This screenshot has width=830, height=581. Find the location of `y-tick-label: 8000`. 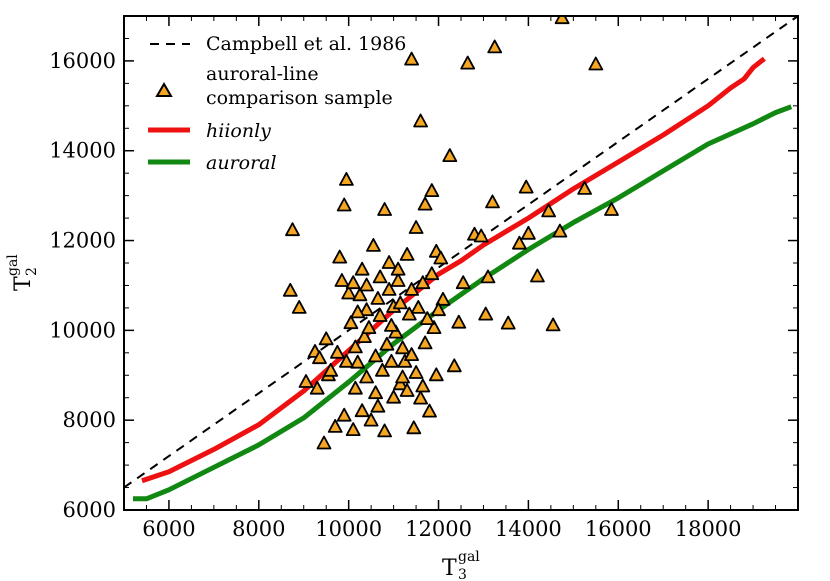

y-tick-label: 8000 is located at coordinates (89, 420).